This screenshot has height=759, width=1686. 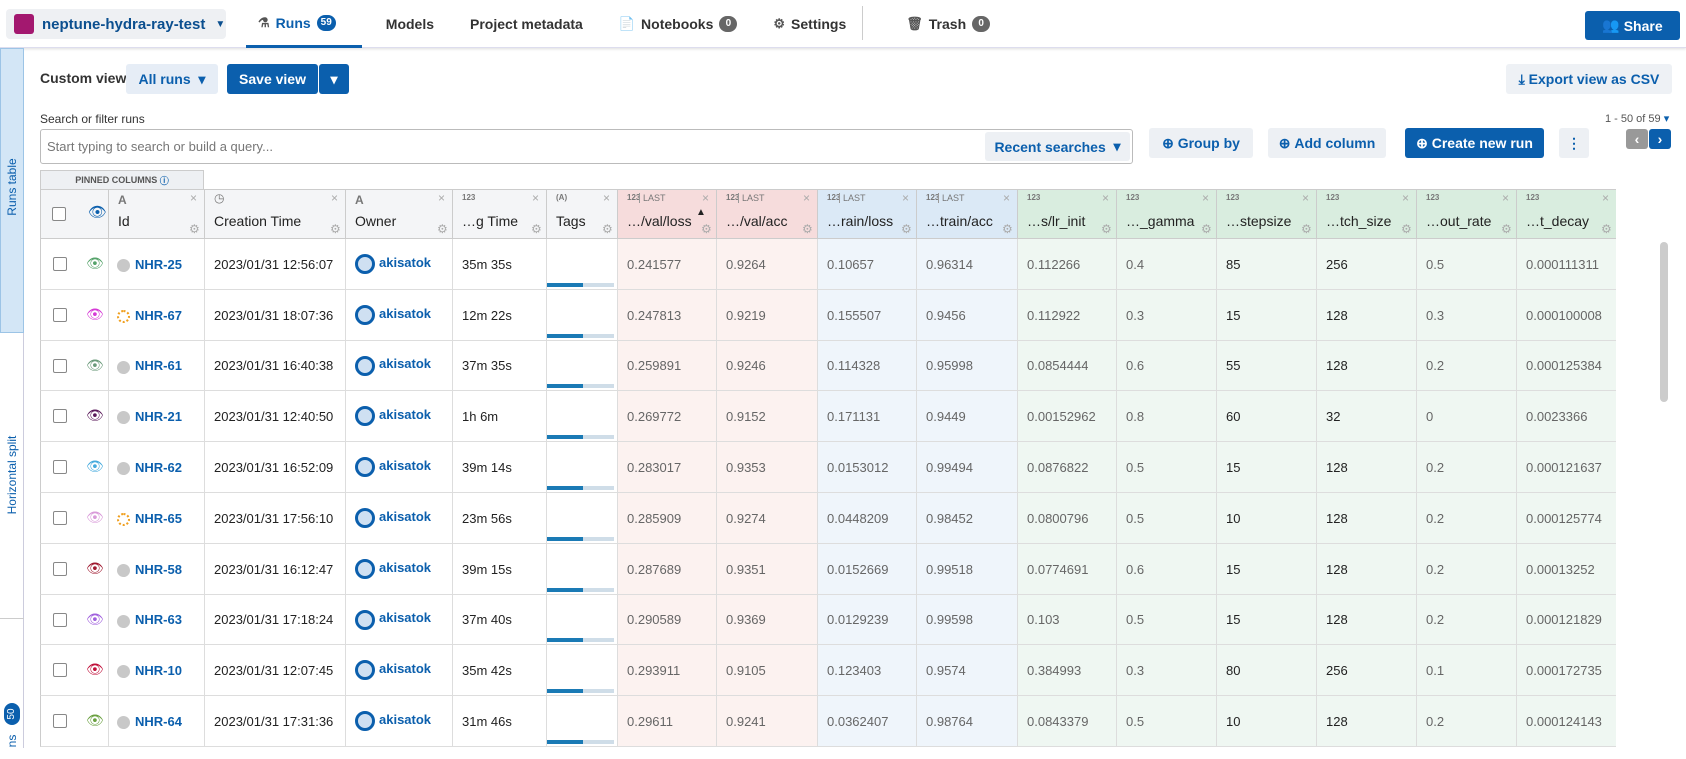 What do you see at coordinates (158, 468) in the screenshot?
I see `run-id: NHR-62` at bounding box center [158, 468].